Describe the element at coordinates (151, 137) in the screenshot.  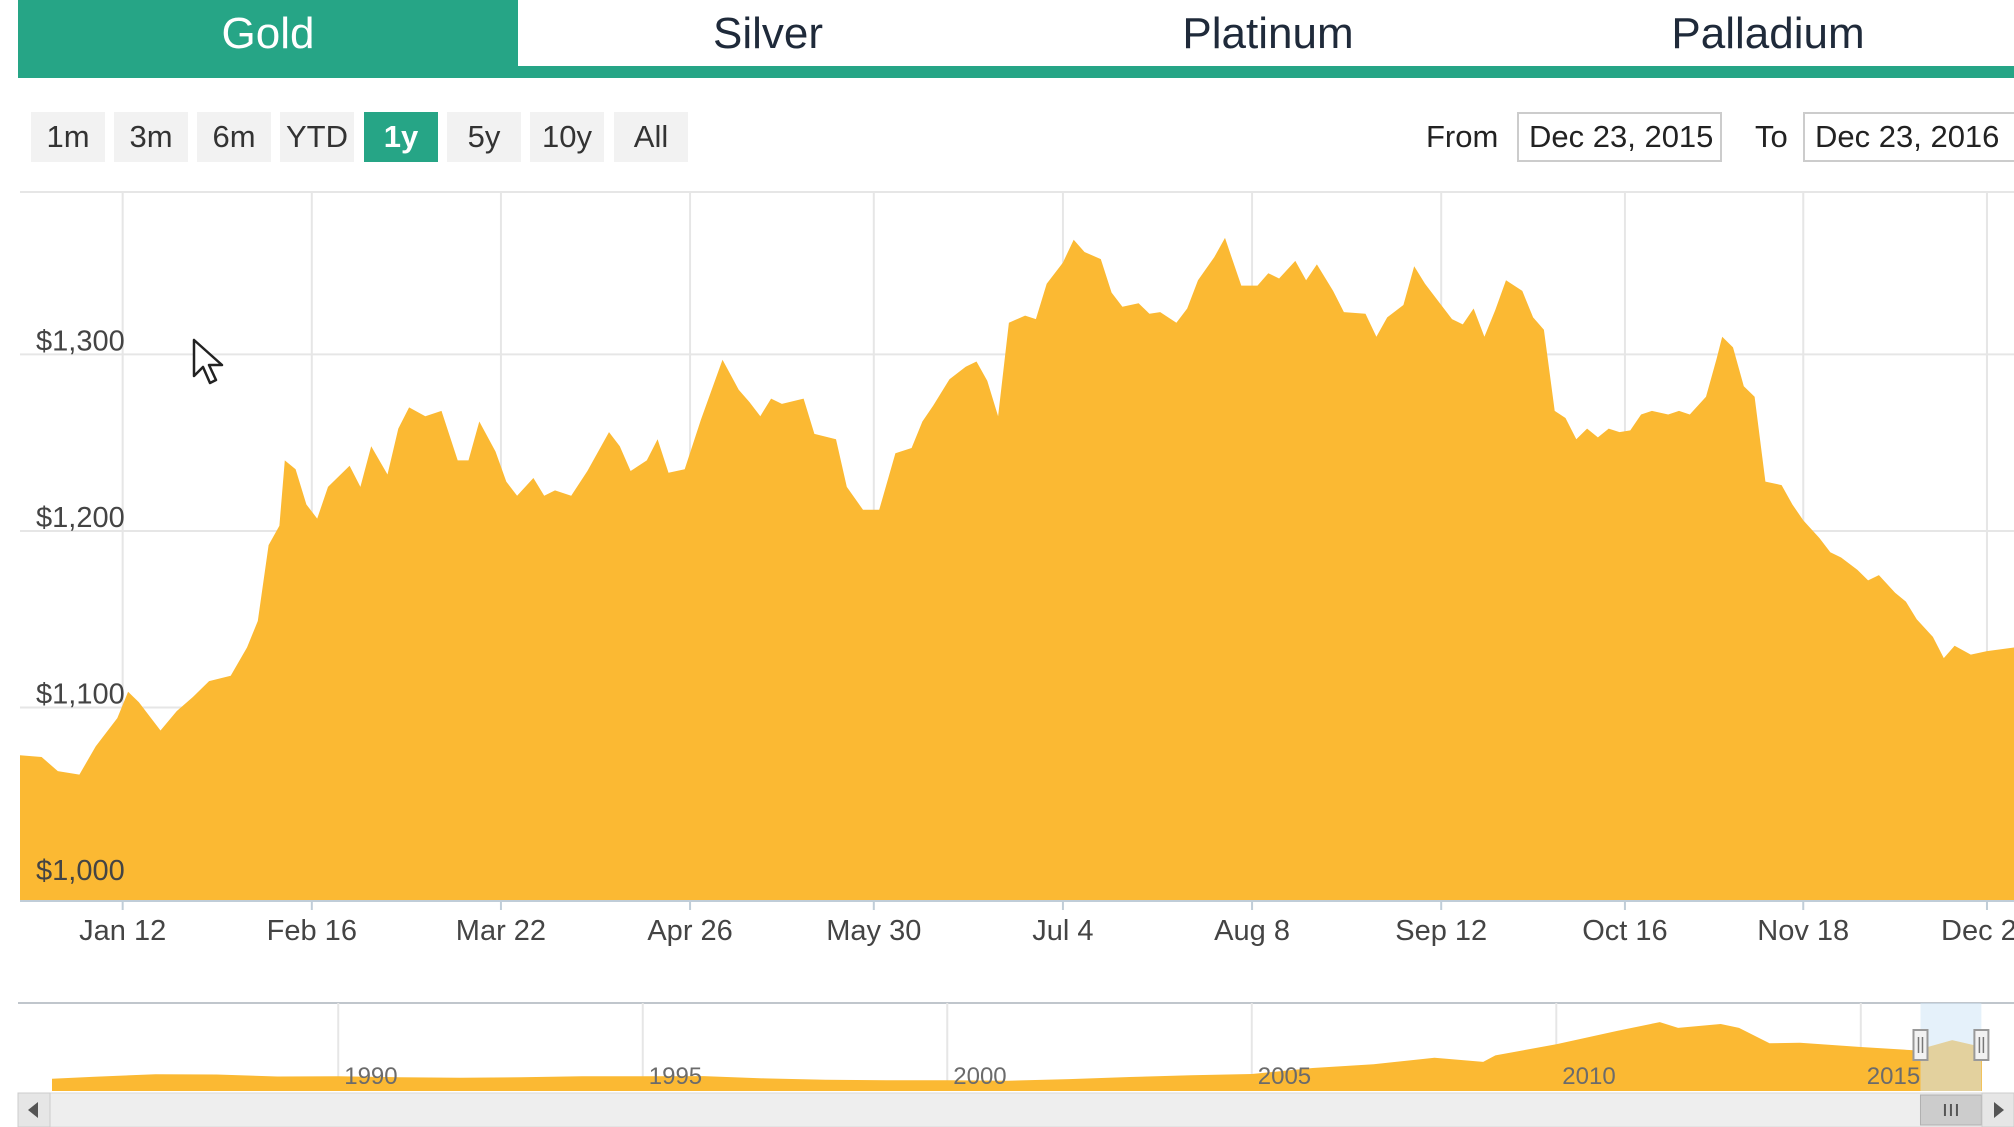
I see `range-button-3m: 3m` at that location.